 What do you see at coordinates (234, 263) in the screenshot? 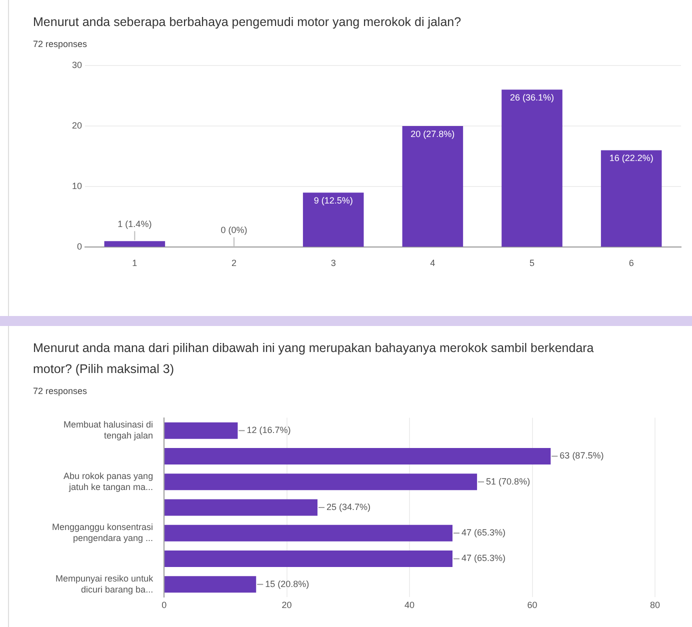
I see `x-tick-label: 2` at bounding box center [234, 263].